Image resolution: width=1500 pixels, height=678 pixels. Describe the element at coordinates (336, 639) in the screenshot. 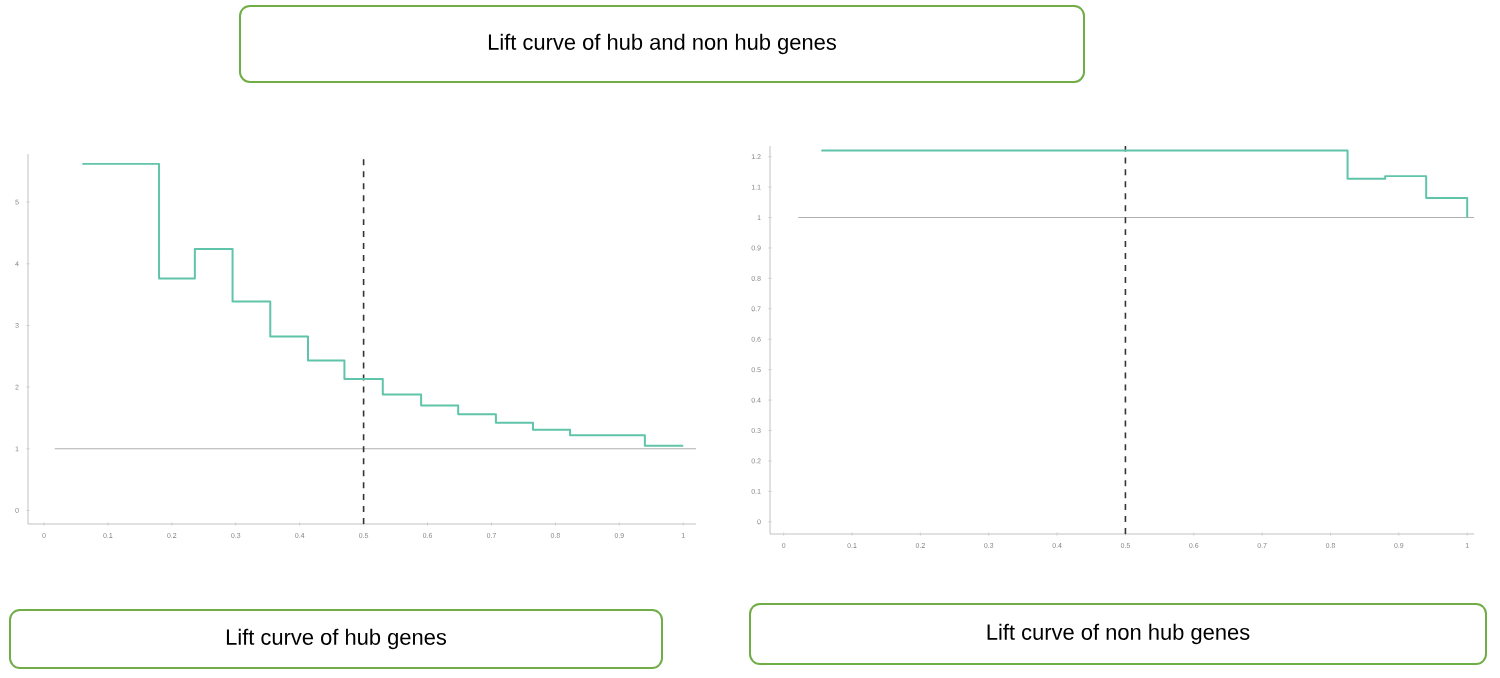

I see `text: Lift curve of hub genes` at that location.